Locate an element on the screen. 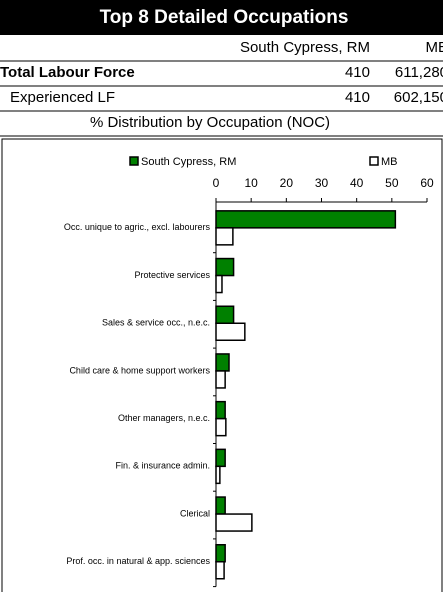 This screenshot has width=443, height=592. x-tick-label: 0 is located at coordinates (216, 183).